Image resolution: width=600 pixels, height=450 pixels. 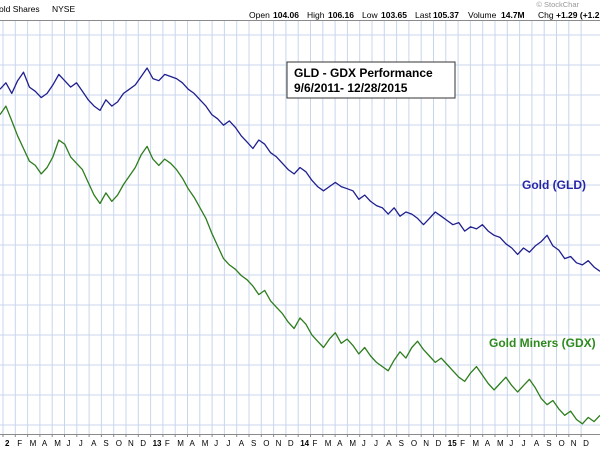 What do you see at coordinates (578, 15) in the screenshot?
I see `change-value: +1.29 (+1.2` at bounding box center [578, 15].